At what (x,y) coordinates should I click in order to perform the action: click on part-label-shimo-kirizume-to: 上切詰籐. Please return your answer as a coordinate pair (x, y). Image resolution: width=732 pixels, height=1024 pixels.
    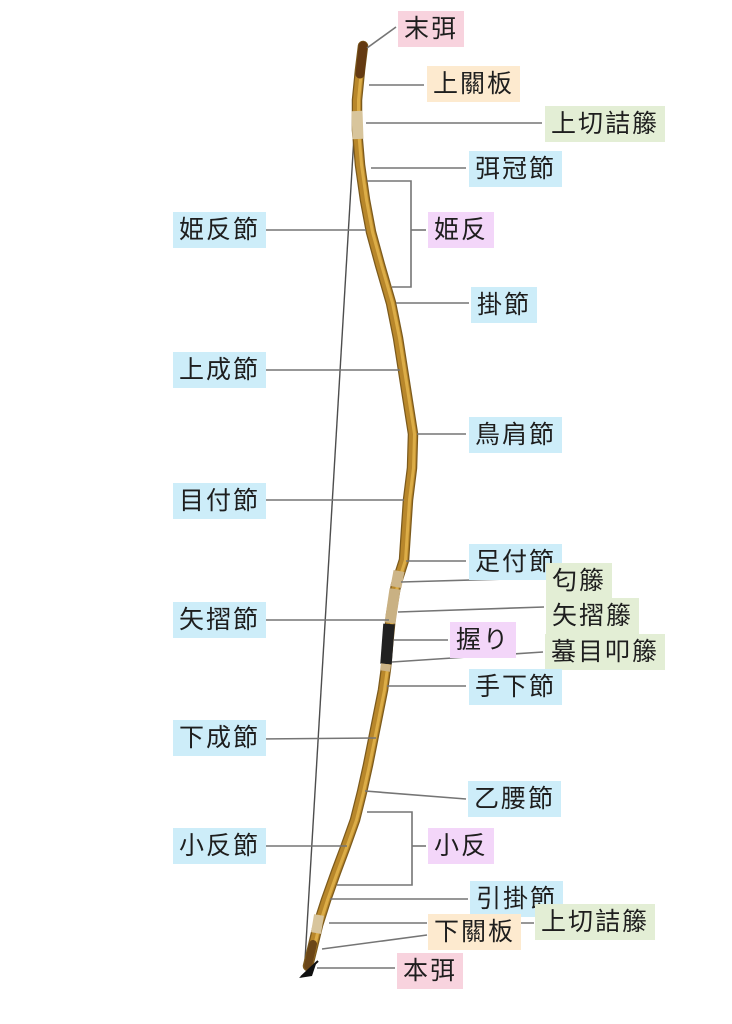
    Looking at the image, I should click on (595, 922).